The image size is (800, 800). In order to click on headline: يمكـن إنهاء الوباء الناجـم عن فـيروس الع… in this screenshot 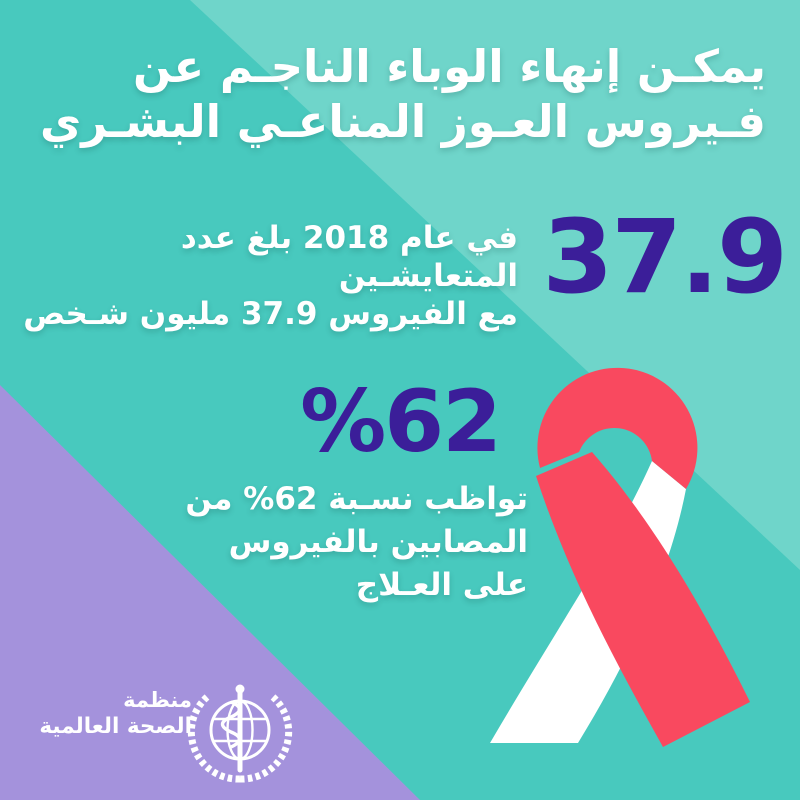, I will do `click(403, 95)`.